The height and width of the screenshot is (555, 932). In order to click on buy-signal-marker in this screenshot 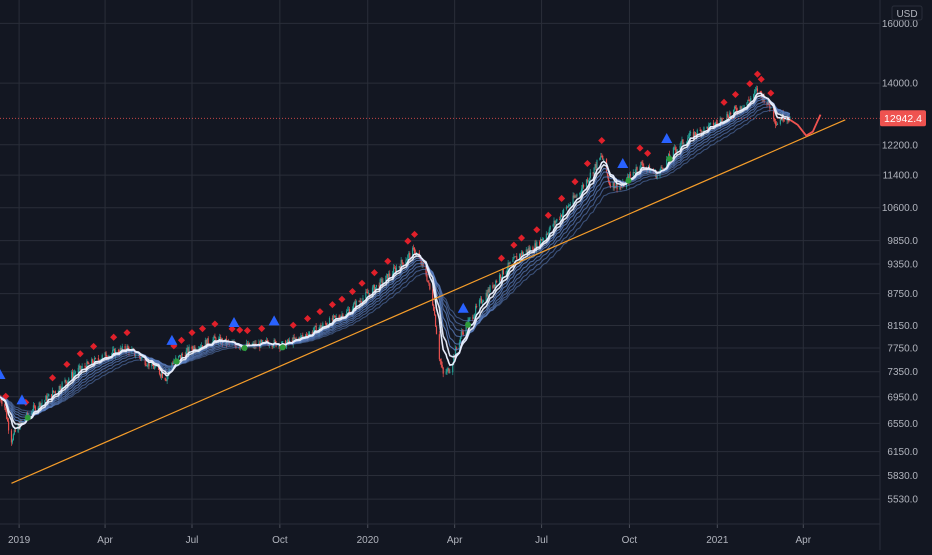, I will do `click(3, 373)`.